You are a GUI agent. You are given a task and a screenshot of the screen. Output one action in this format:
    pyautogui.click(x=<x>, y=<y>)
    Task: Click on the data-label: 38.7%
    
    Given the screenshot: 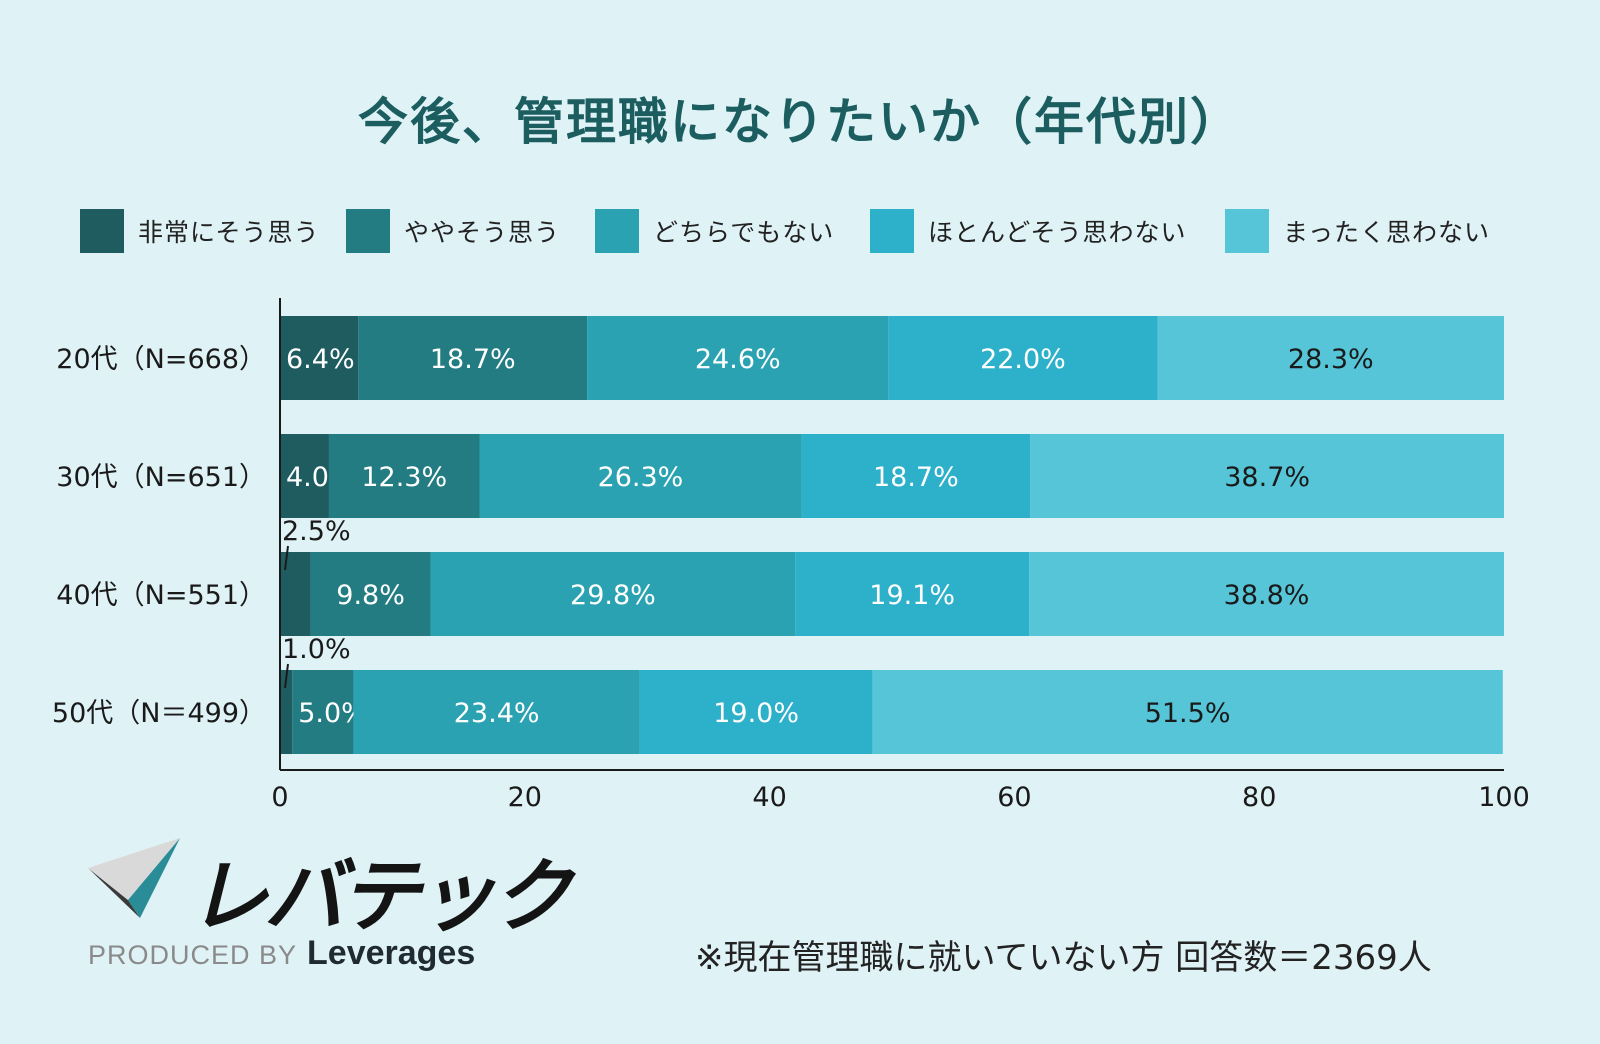 What is the action you would take?
    pyautogui.click(x=1267, y=477)
    